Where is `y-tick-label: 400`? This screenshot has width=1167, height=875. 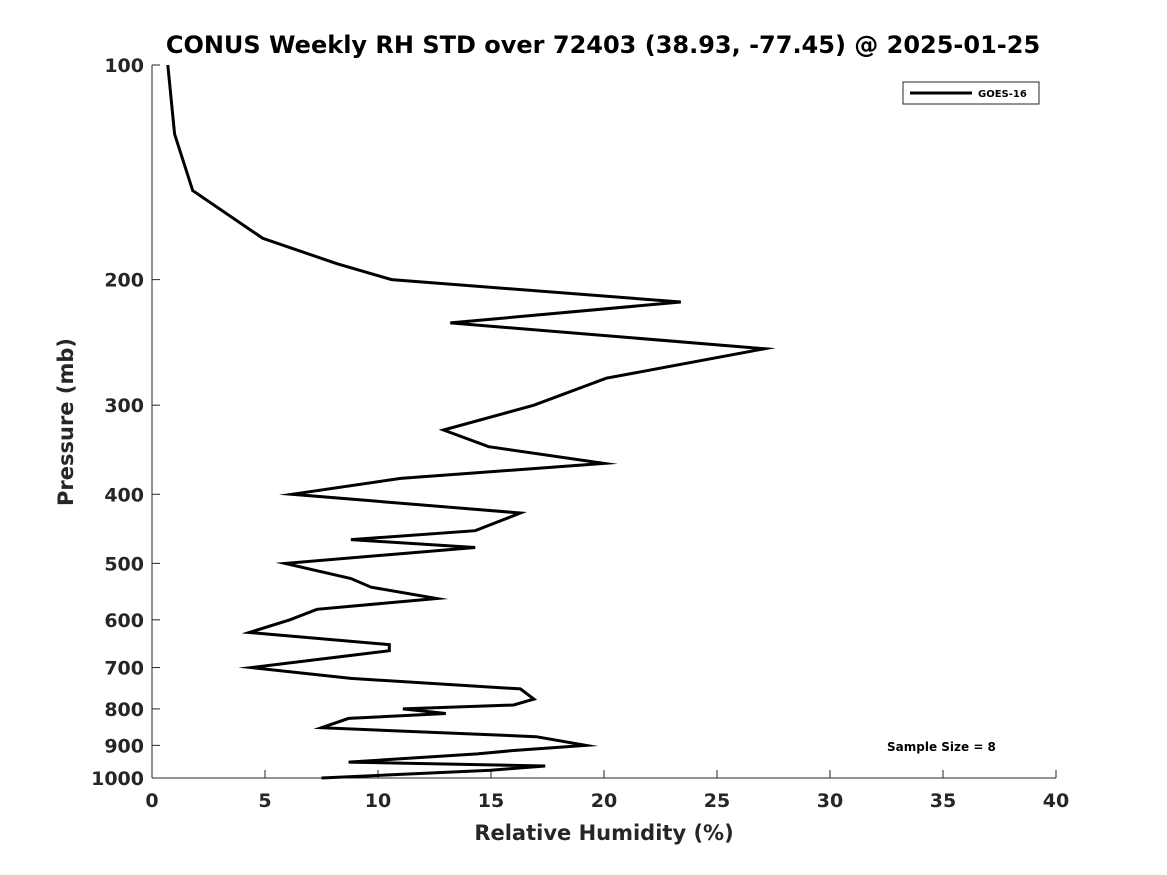
y-tick-label: 400 is located at coordinates (124, 495).